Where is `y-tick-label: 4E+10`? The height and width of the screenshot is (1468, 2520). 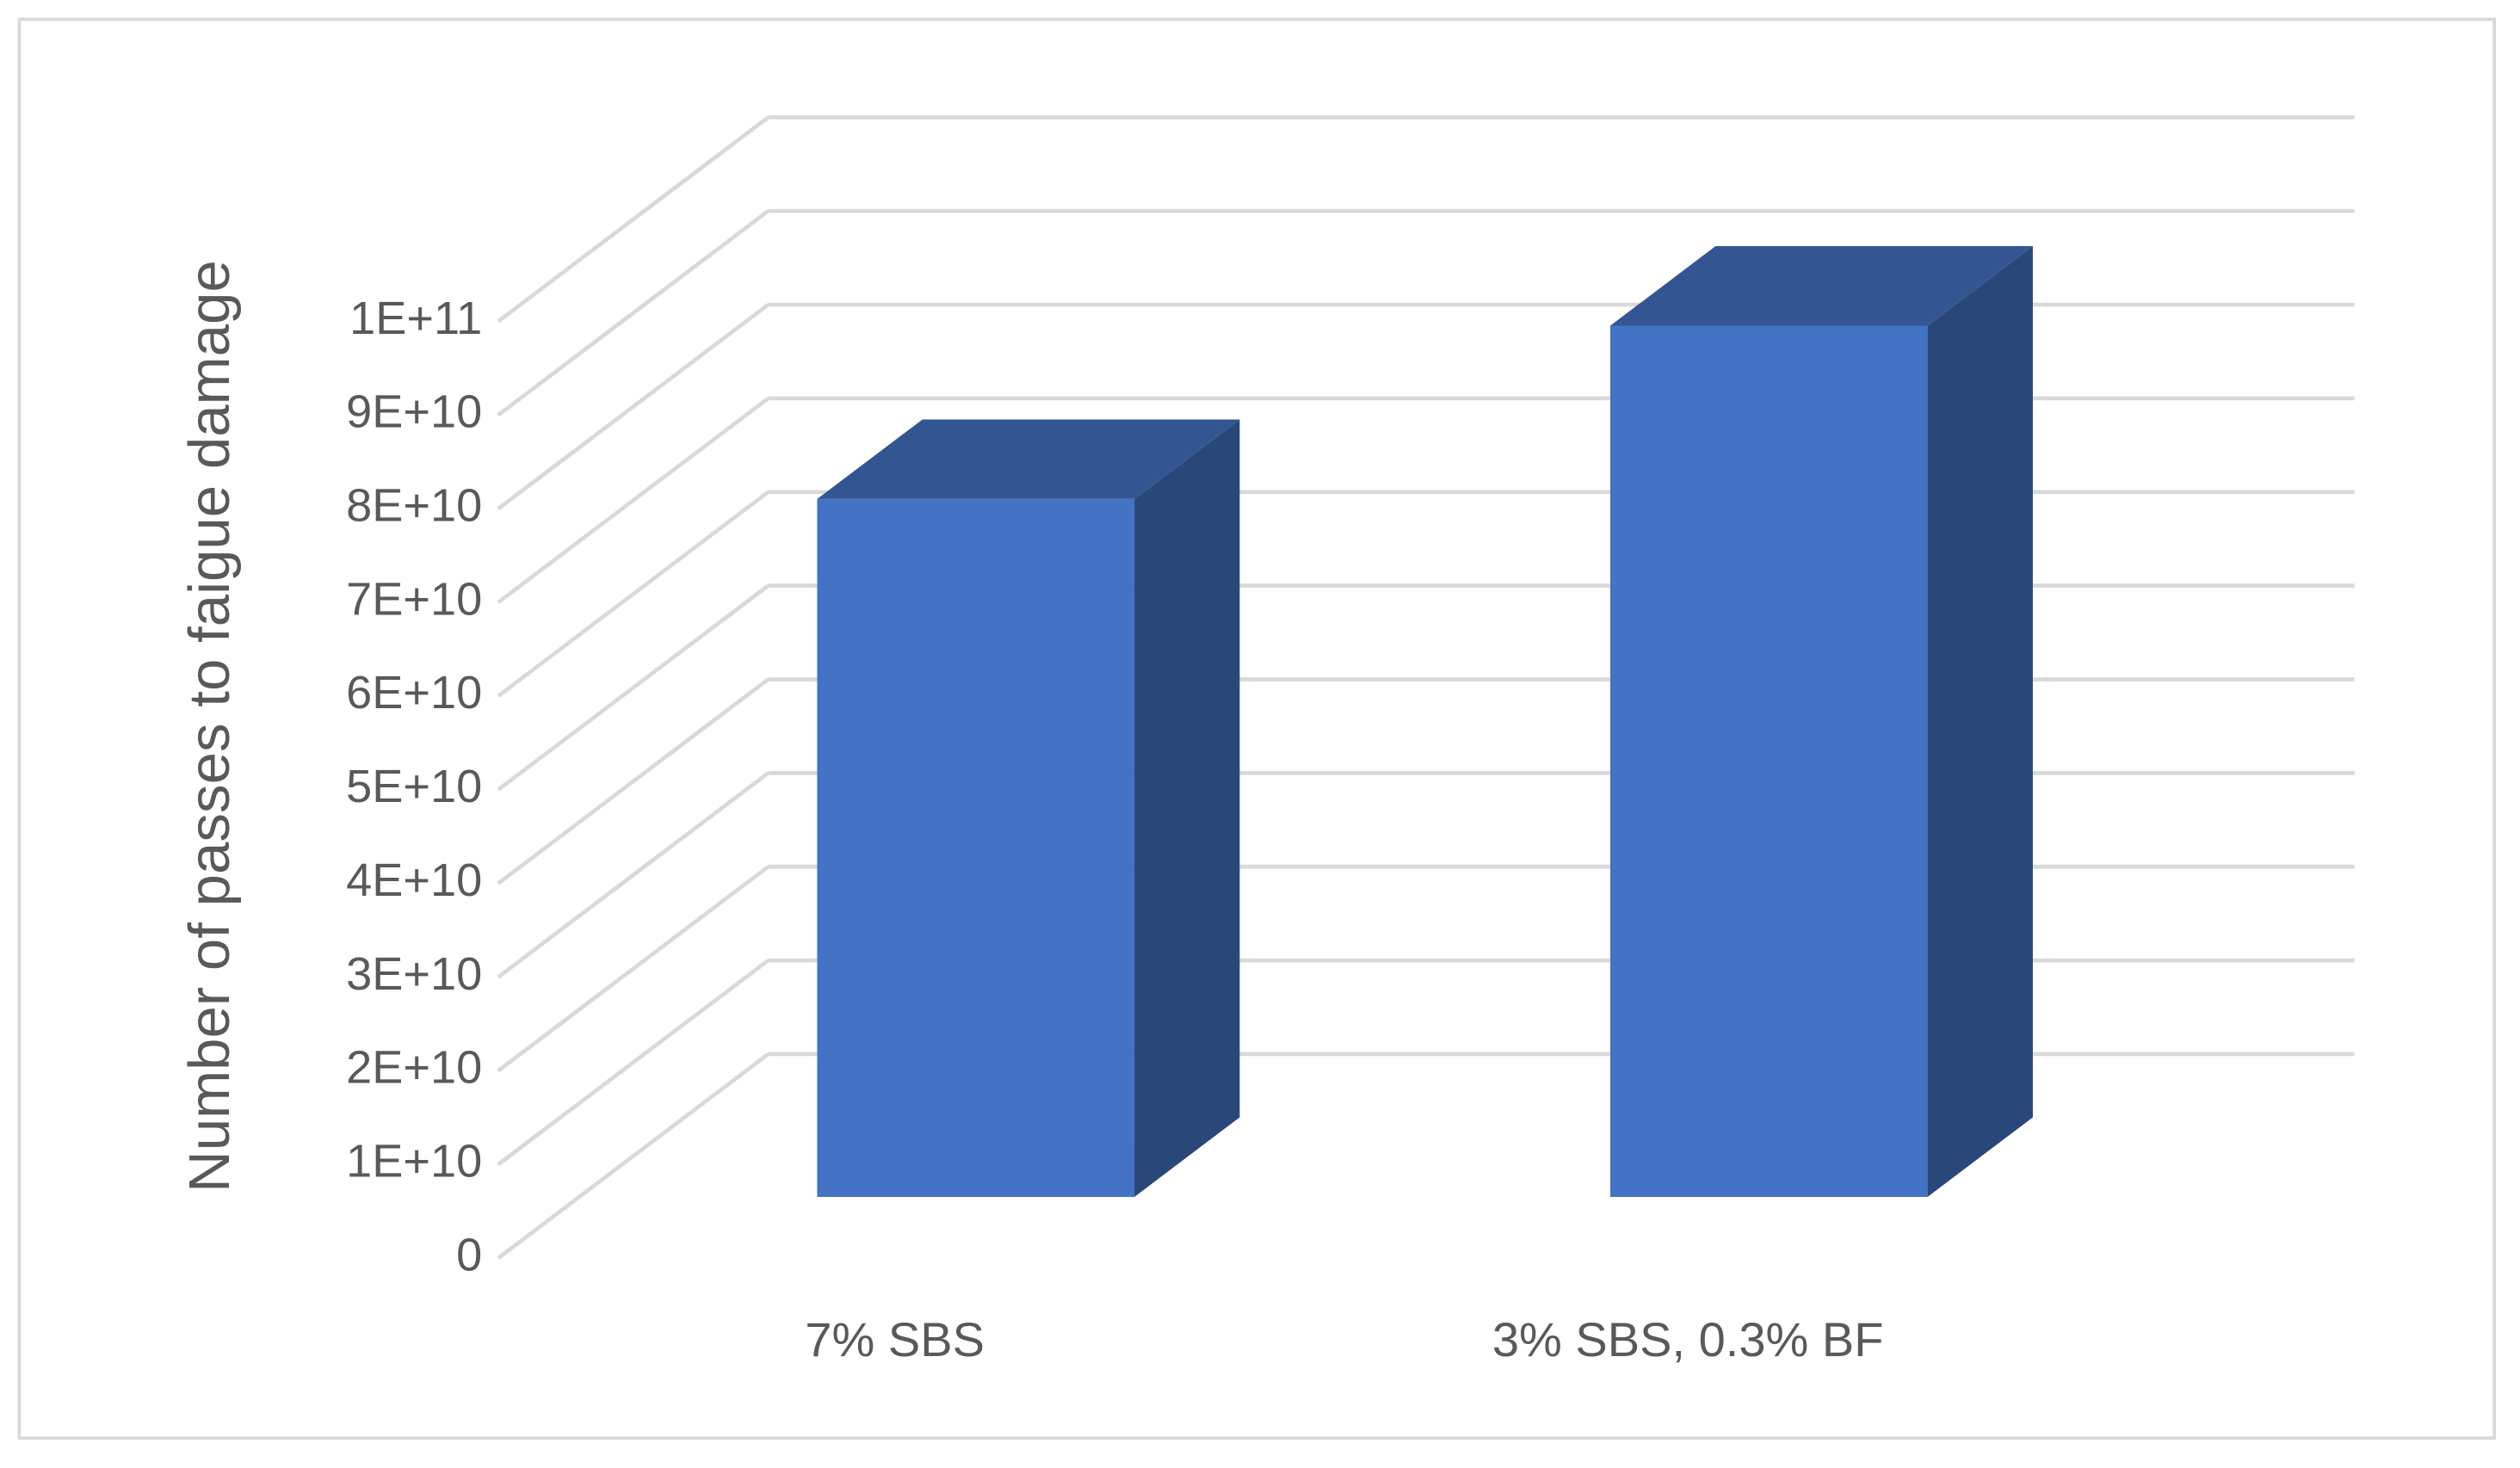
y-tick-label: 4E+10 is located at coordinates (414, 880).